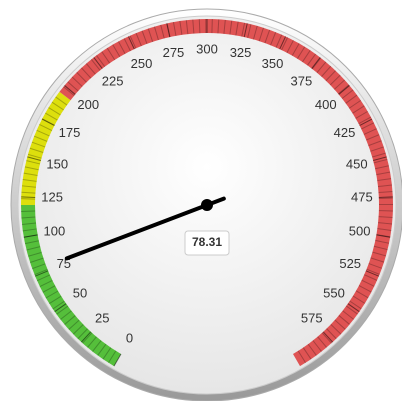 This screenshot has width=402, height=401. What do you see at coordinates (52, 197) in the screenshot?
I see `tick-label: 125` at bounding box center [52, 197].